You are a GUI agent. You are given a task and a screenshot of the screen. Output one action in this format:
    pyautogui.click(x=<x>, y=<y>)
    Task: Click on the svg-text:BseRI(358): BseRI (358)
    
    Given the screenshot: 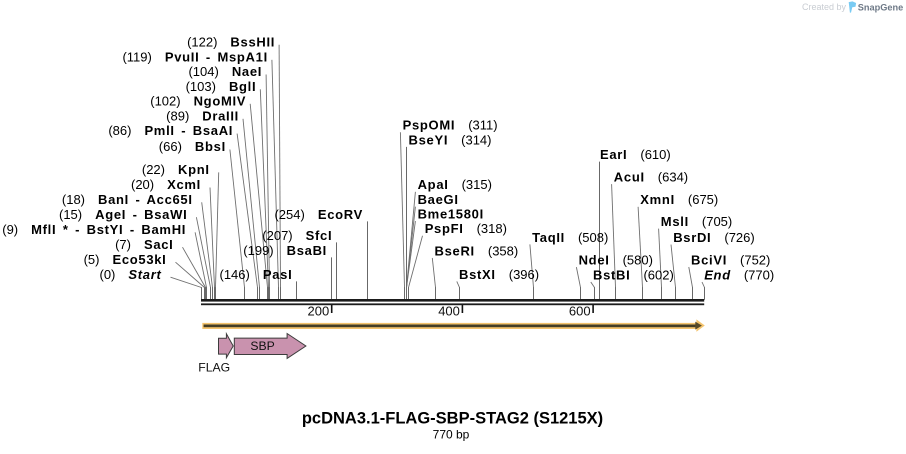 What is the action you would take?
    pyautogui.click(x=477, y=250)
    